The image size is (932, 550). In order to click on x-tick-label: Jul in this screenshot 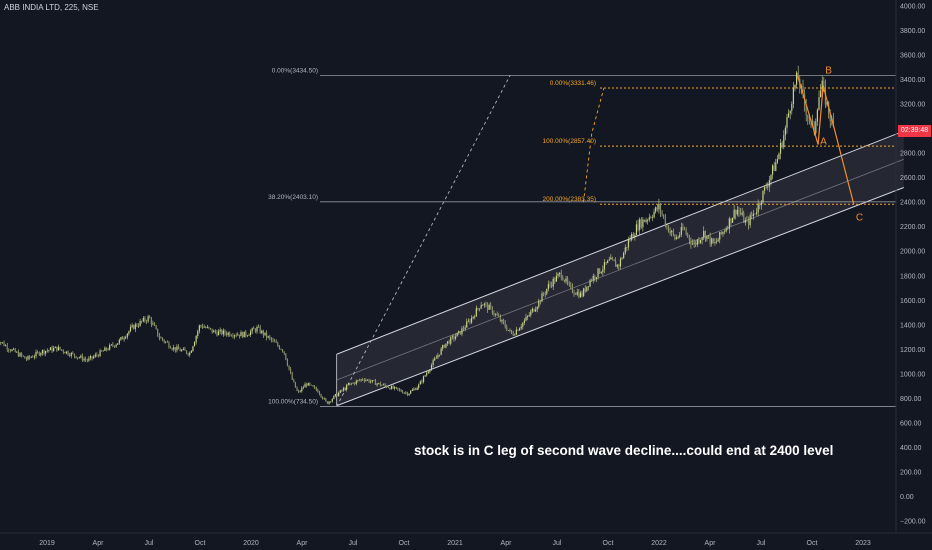, I will do `click(557, 543)`.